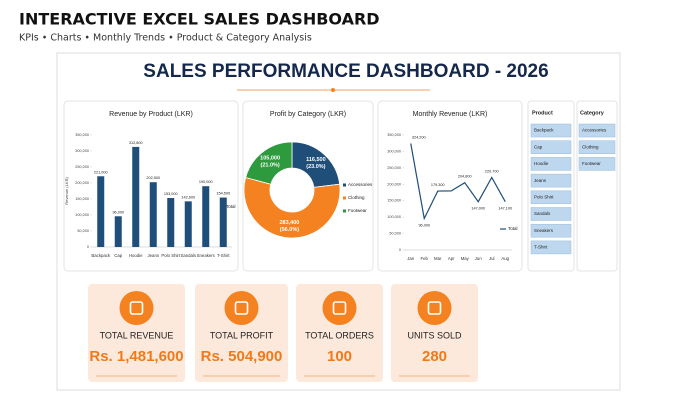  What do you see at coordinates (206, 255) in the screenshot?
I see `x-tick-label: Sneakers` at bounding box center [206, 255].